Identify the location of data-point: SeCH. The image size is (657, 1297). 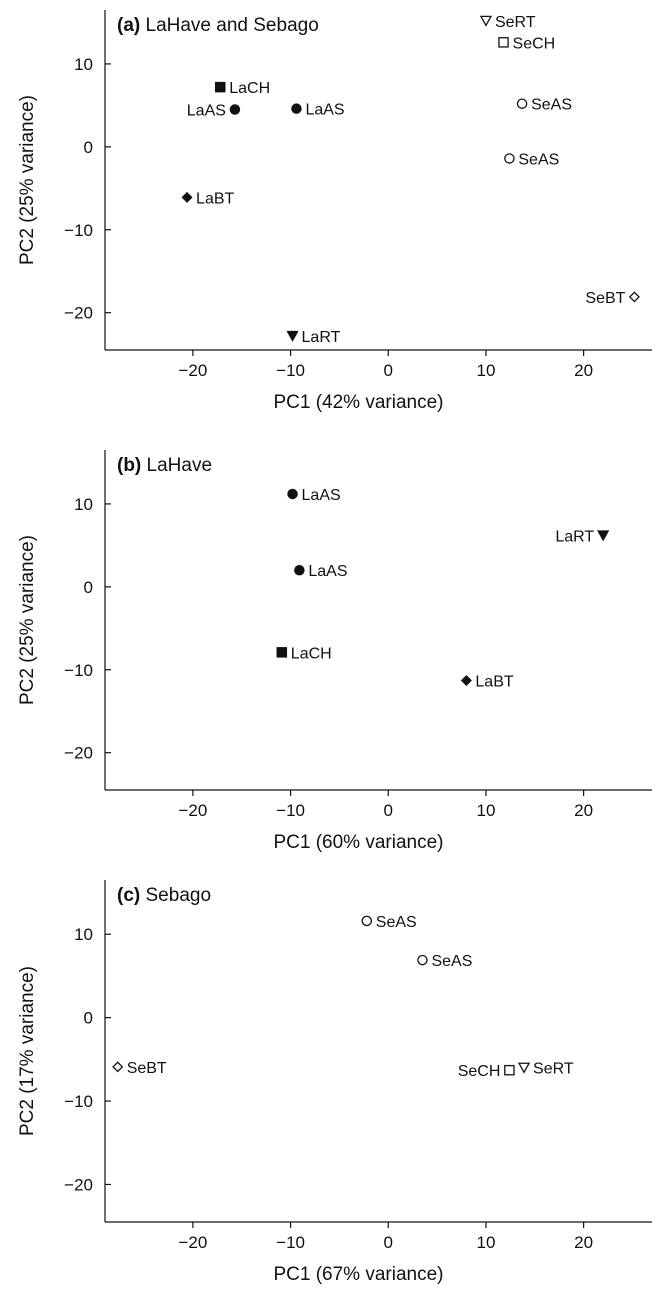
(527, 43).